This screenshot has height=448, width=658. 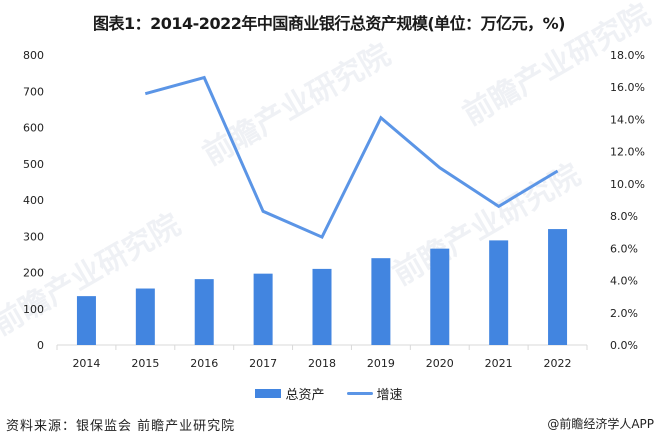 I want to click on right-axis-tick: 16.0%, so click(x=627, y=87).